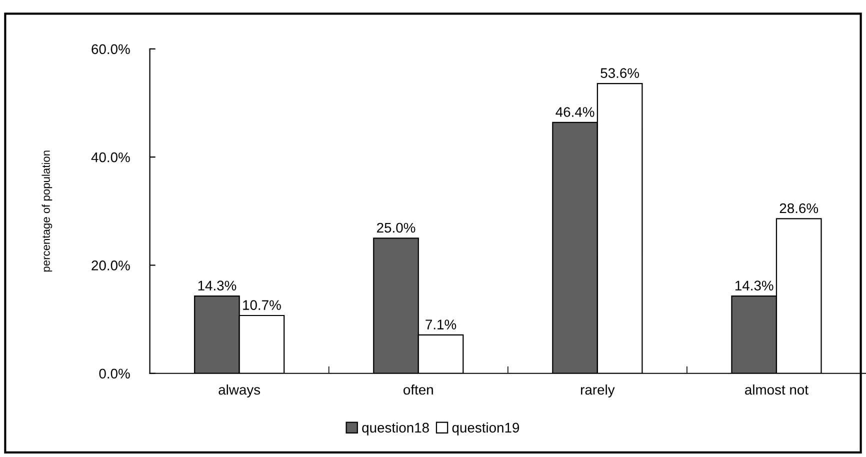  Describe the element at coordinates (111, 49) in the screenshot. I see `y-tick-label: 60.0%` at that location.